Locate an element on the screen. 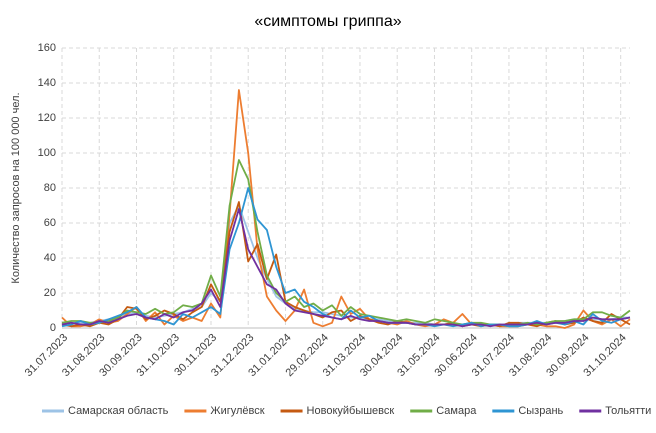  legend-label: Жигулёвск is located at coordinates (237, 411).